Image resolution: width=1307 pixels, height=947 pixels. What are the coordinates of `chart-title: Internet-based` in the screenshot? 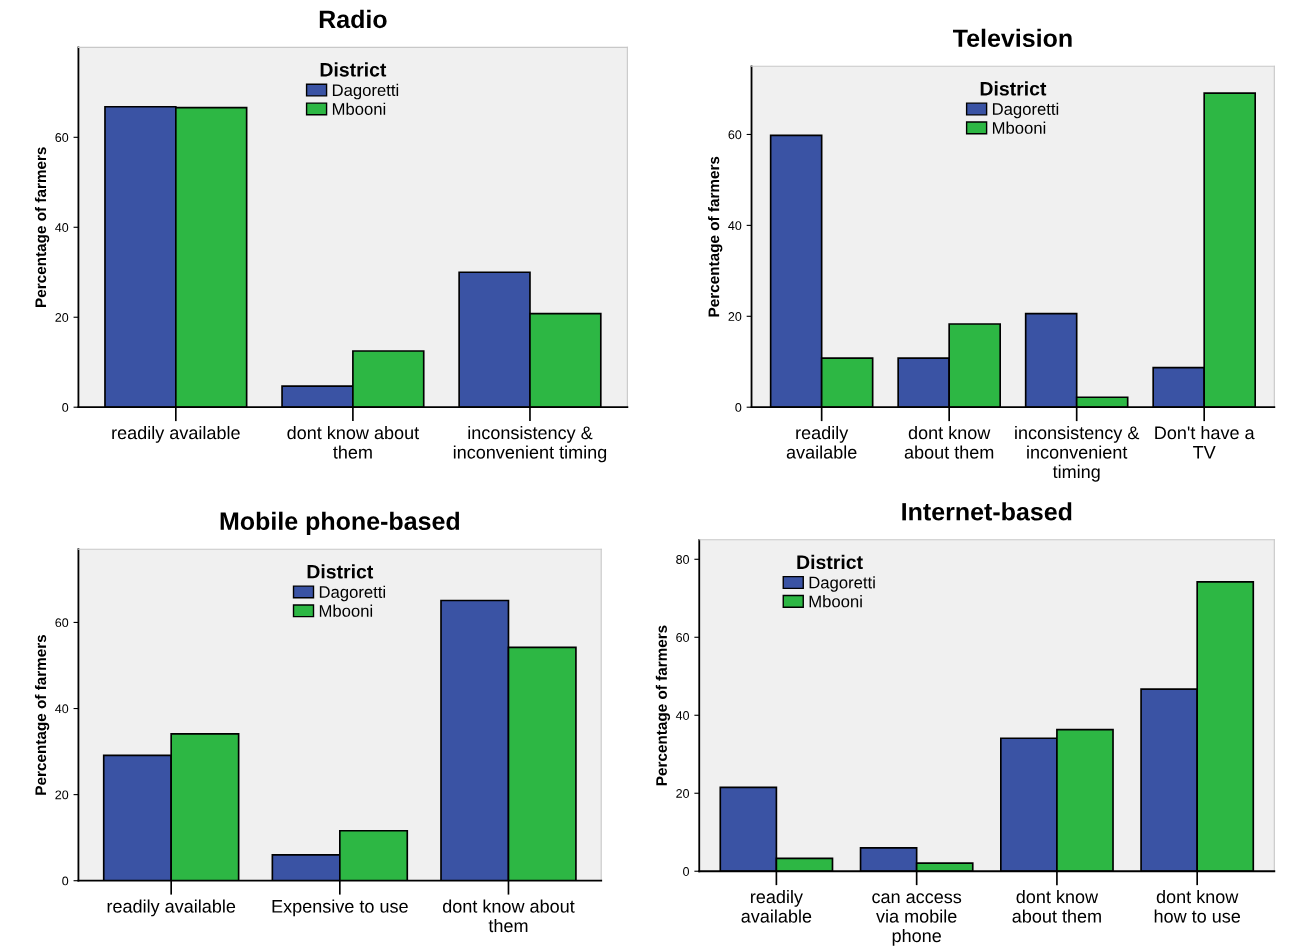 It's located at (987, 511).